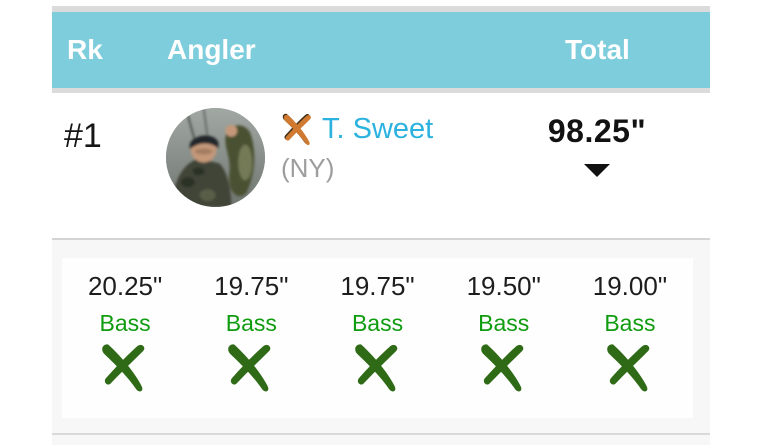 The width and height of the screenshot is (760, 445). I want to click on angler-column-header: Angler, so click(211, 49).